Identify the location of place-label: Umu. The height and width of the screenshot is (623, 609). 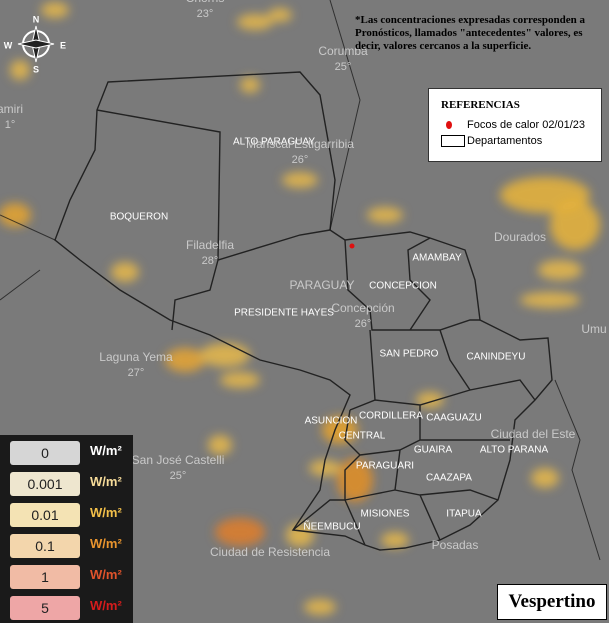
(593, 329).